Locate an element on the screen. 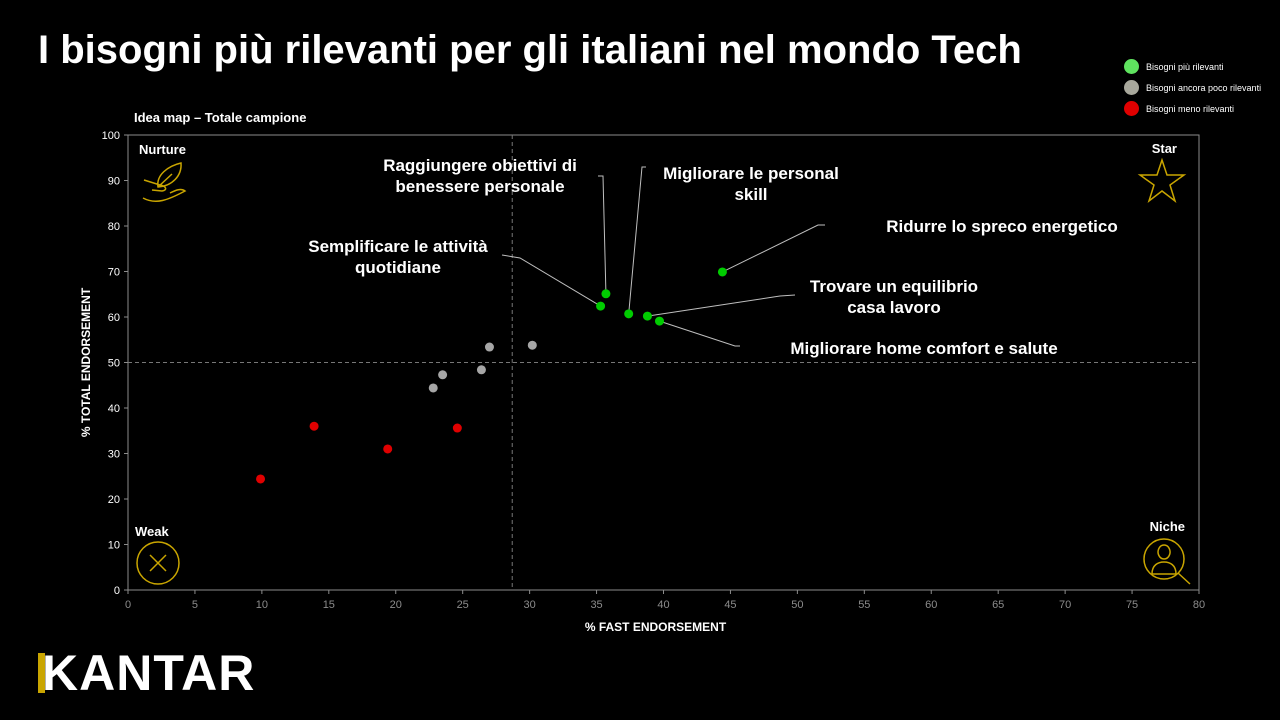  x-tick-label: 65 is located at coordinates (998, 605).